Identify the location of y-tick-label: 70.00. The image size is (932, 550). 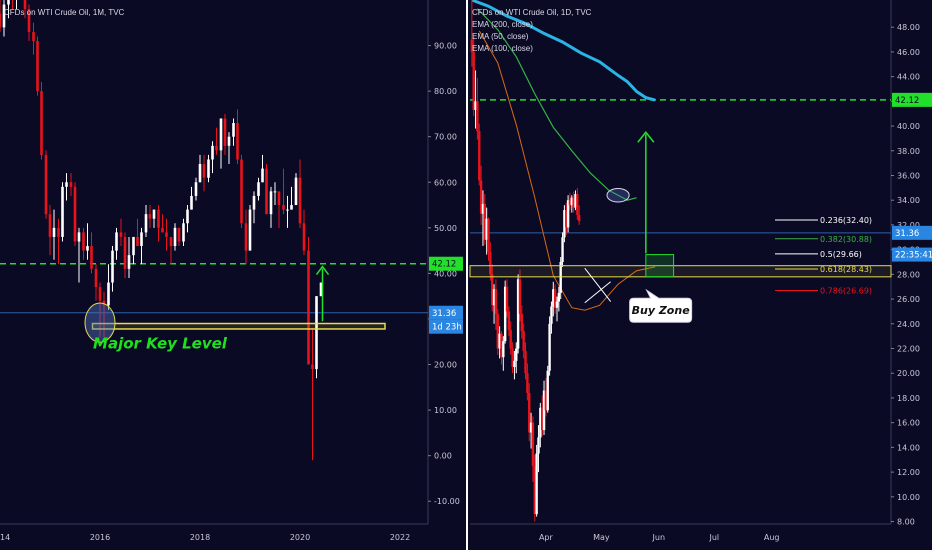
(445, 137).